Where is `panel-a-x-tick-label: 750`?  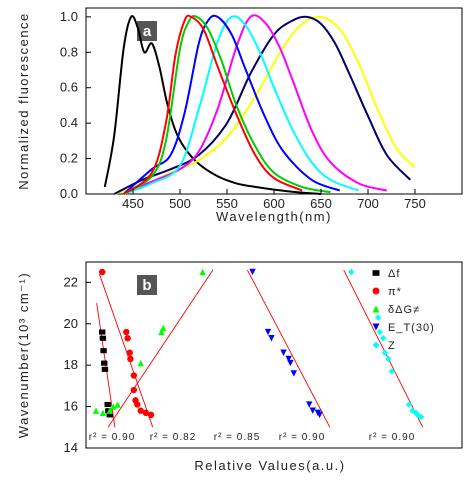 panel-a-x-tick-label: 750 is located at coordinates (415, 203).